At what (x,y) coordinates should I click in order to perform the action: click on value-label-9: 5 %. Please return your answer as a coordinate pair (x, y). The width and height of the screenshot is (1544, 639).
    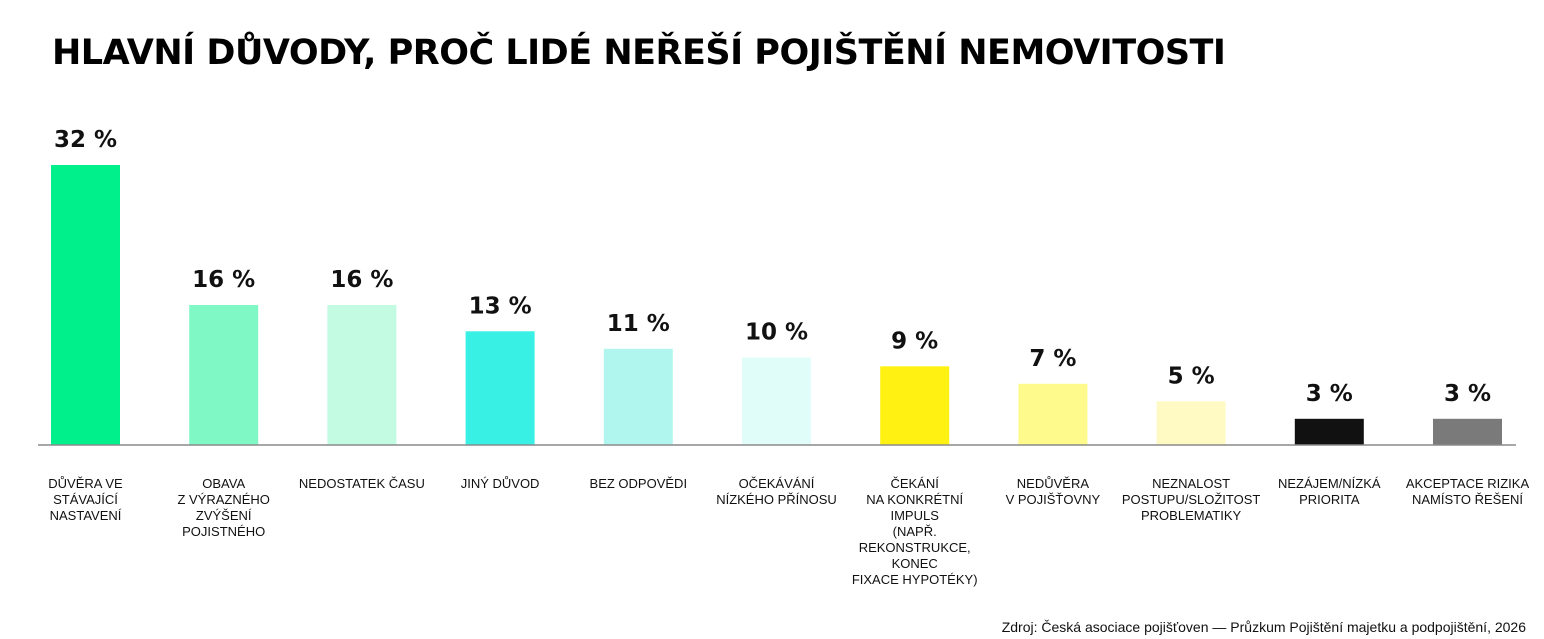
    Looking at the image, I should click on (1191, 376).